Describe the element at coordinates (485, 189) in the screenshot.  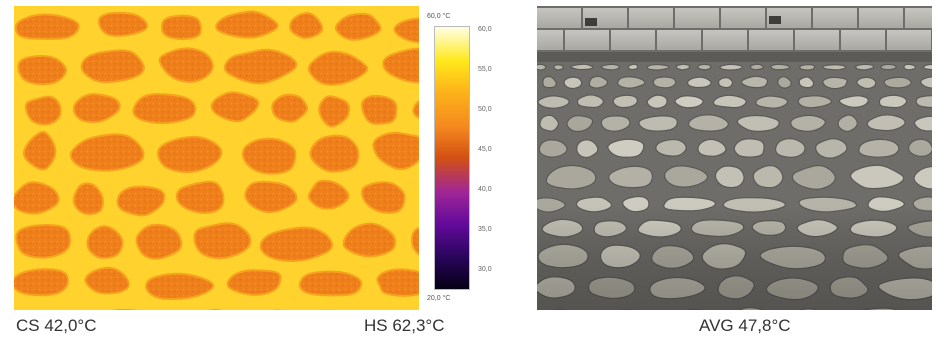
I see `scale-tick-label: 40,0` at that location.